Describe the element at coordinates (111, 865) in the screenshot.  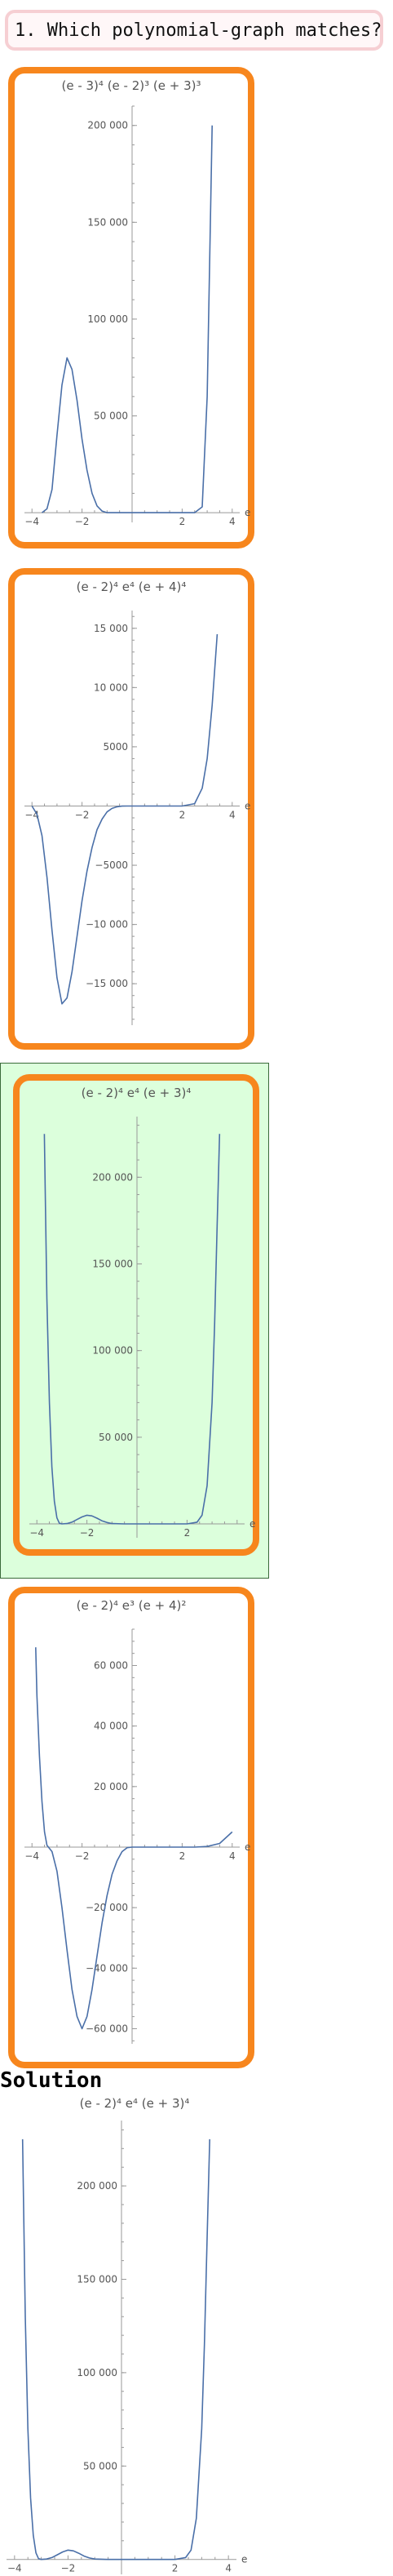
I see `y-tick-label: −5000` at that location.